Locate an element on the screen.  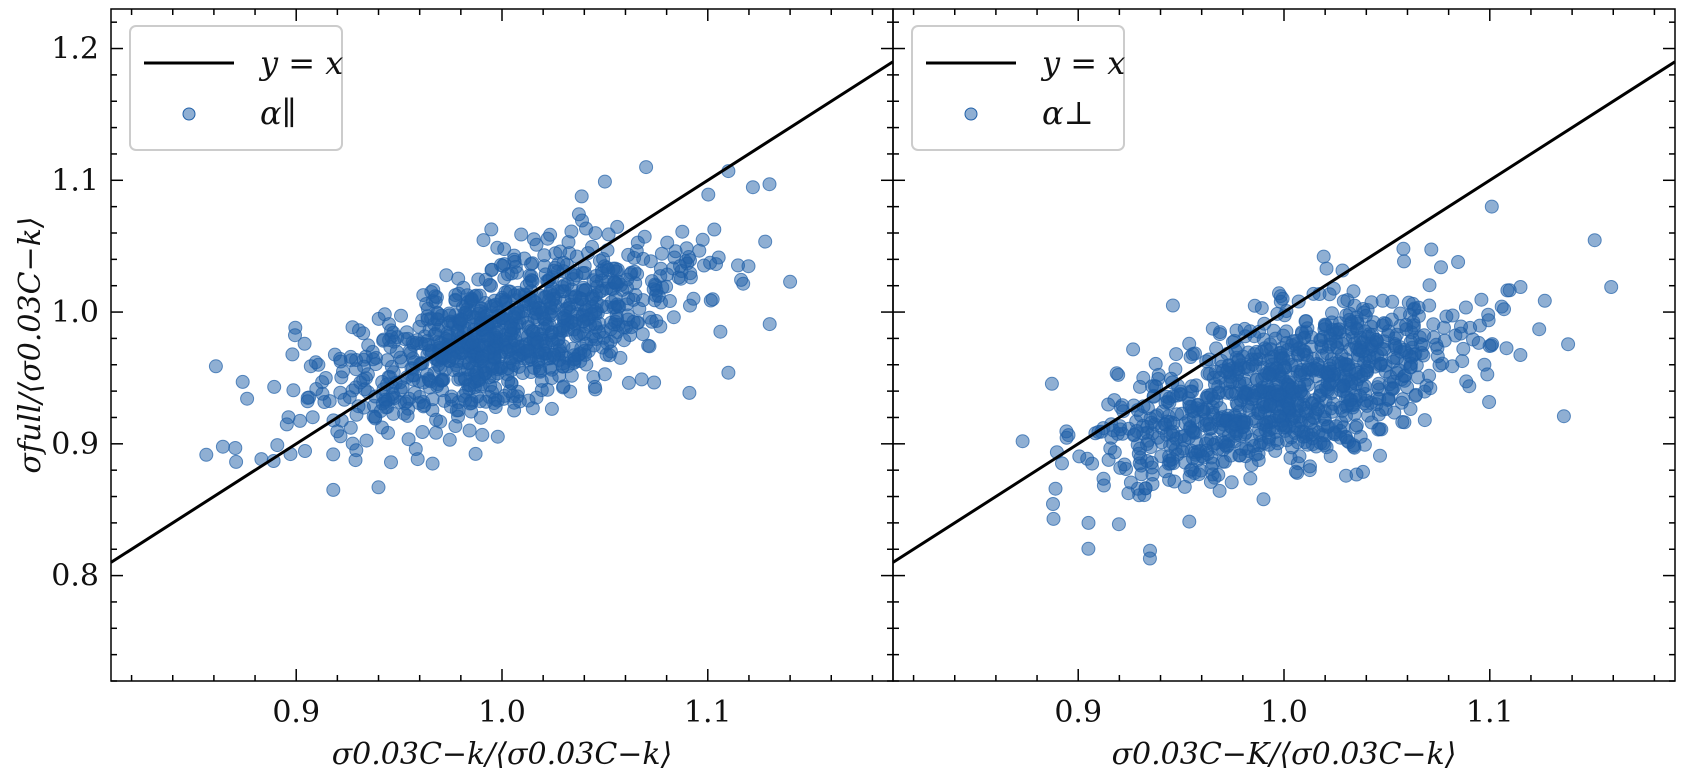
left-legend-box is located at coordinates (236, 88).